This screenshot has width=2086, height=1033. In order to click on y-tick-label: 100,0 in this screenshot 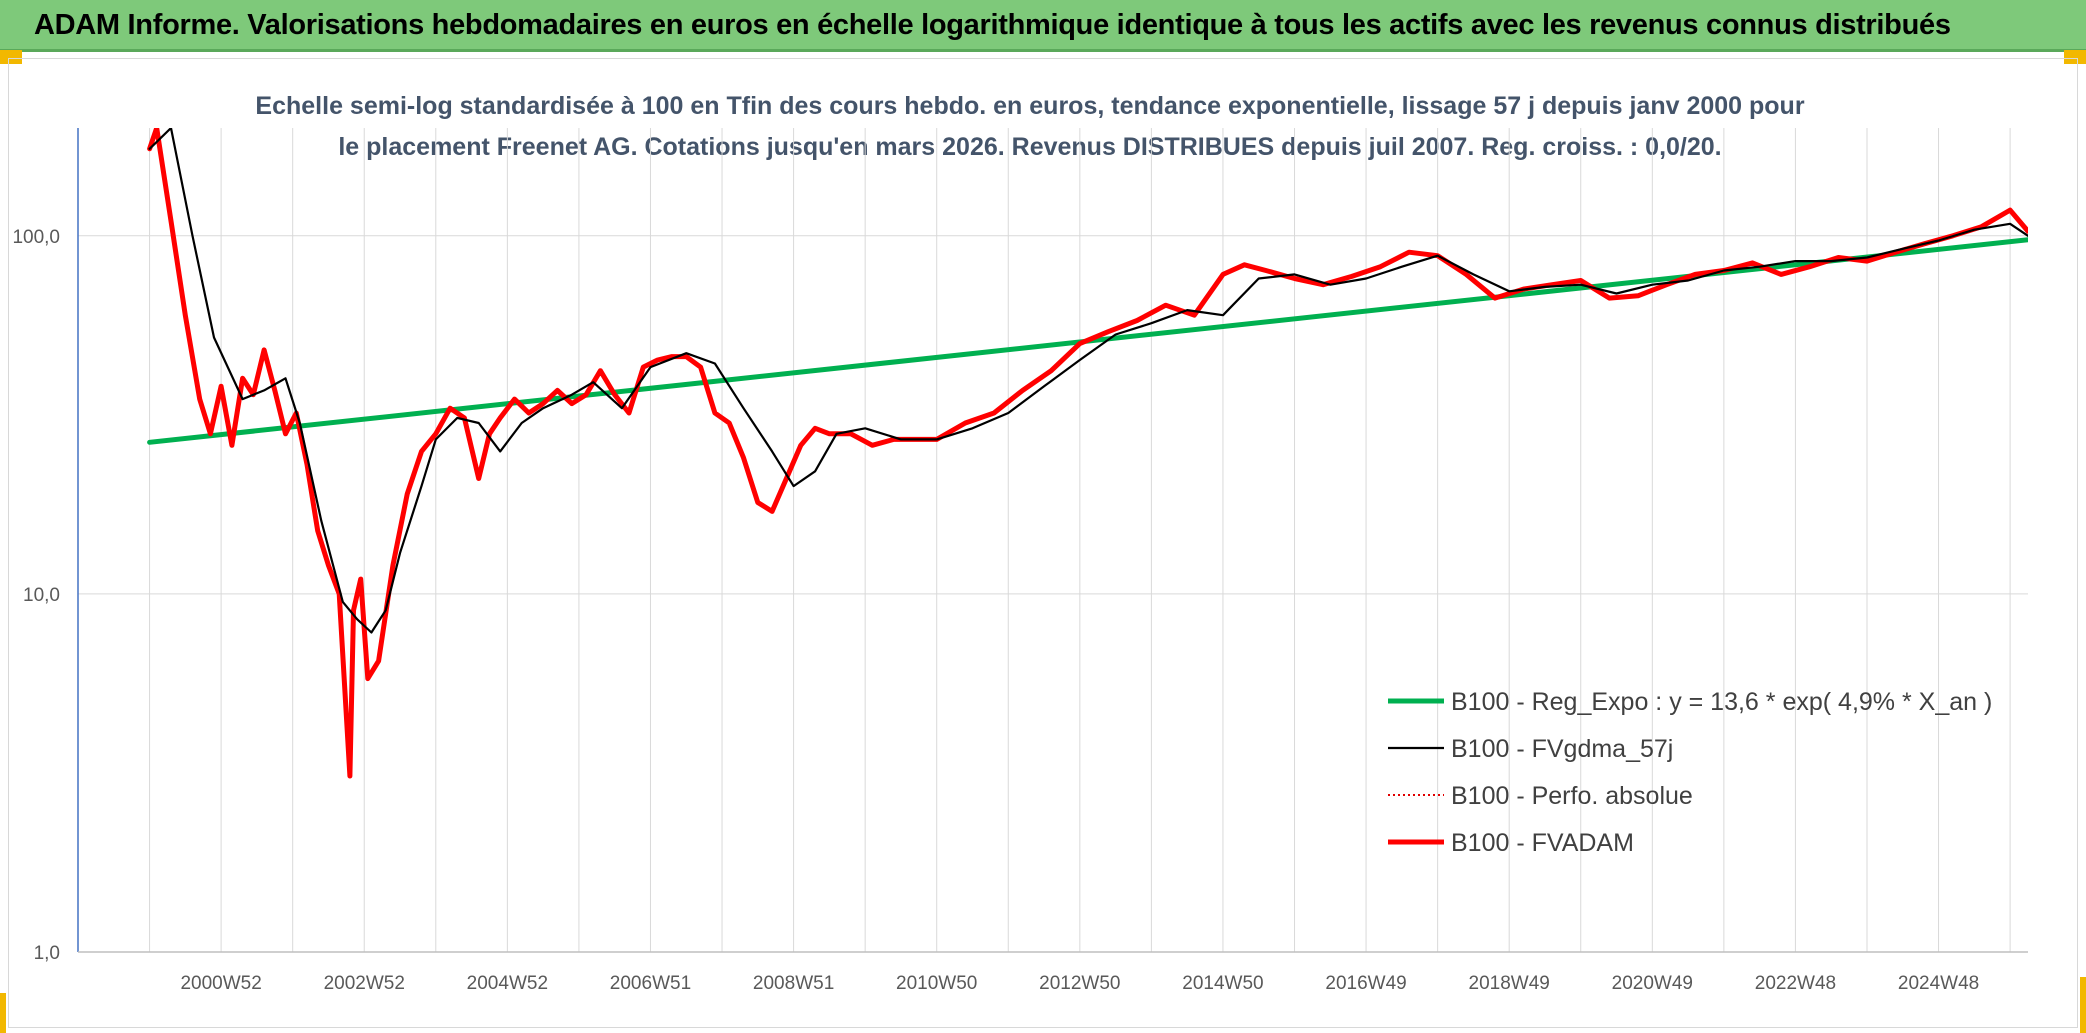, I will do `click(36, 237)`.